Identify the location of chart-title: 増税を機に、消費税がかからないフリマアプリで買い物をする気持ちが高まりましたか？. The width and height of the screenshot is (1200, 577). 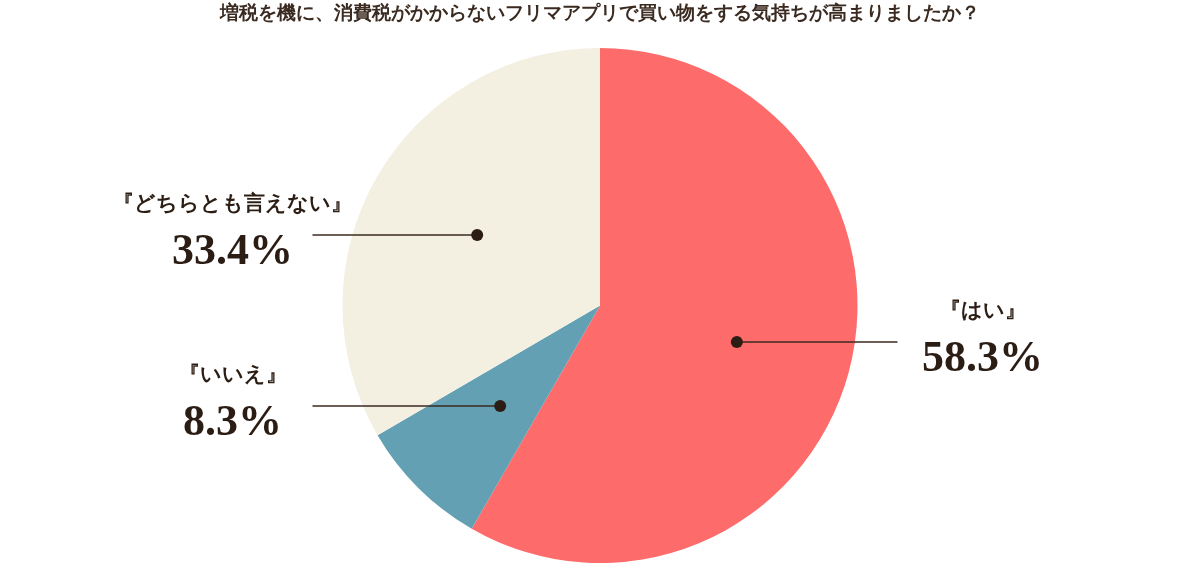
(599, 12).